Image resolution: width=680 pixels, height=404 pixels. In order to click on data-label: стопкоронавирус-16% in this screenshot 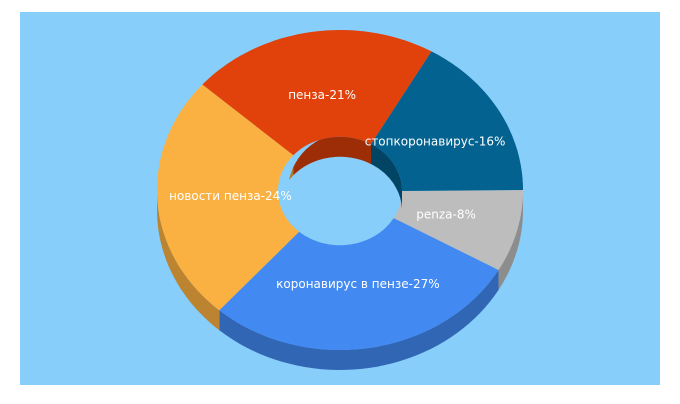, I will do `click(435, 142)`.